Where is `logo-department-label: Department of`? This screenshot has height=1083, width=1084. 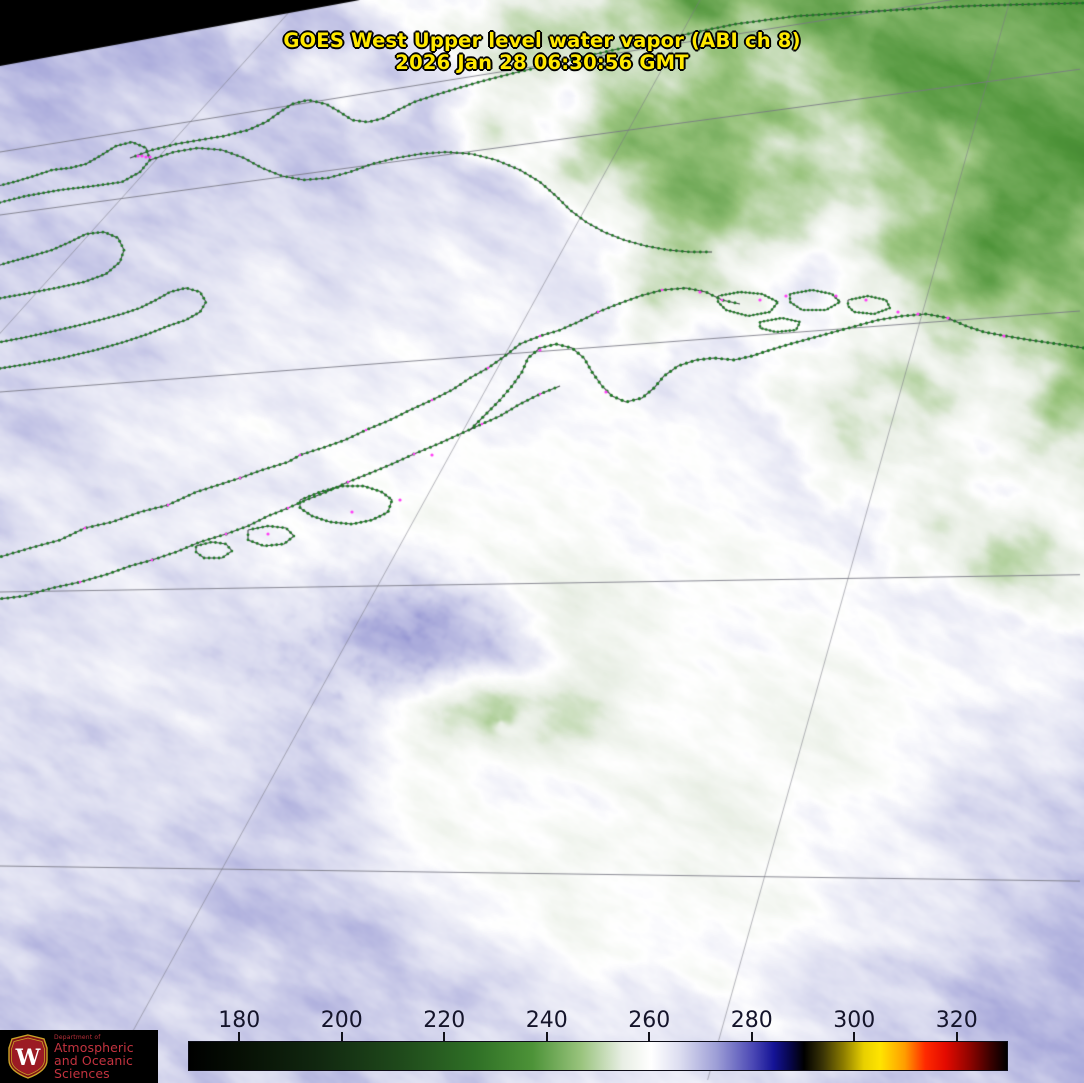
logo-department-label: Department of is located at coordinates (77, 1037).